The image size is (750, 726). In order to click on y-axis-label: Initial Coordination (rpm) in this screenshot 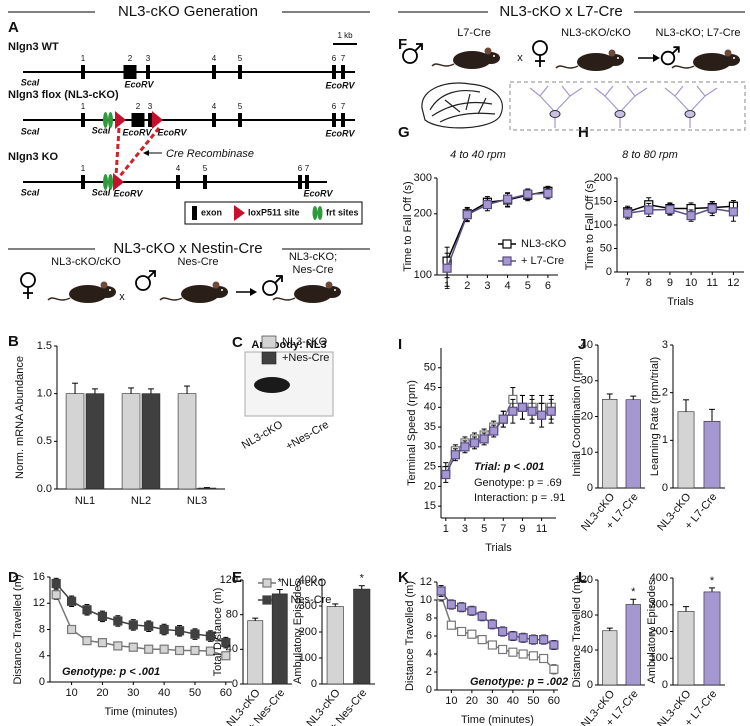, I will do `click(577, 416)`.